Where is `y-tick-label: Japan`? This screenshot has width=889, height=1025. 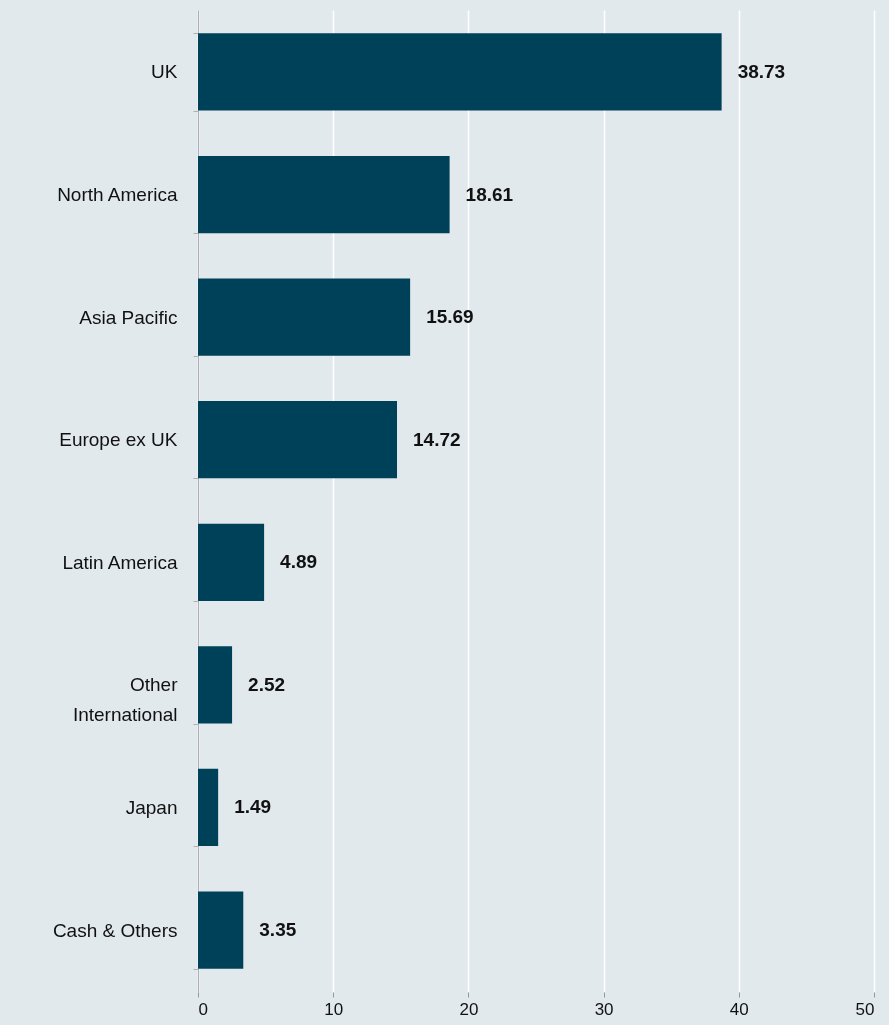
y-tick-label: Japan is located at coordinates (151, 807).